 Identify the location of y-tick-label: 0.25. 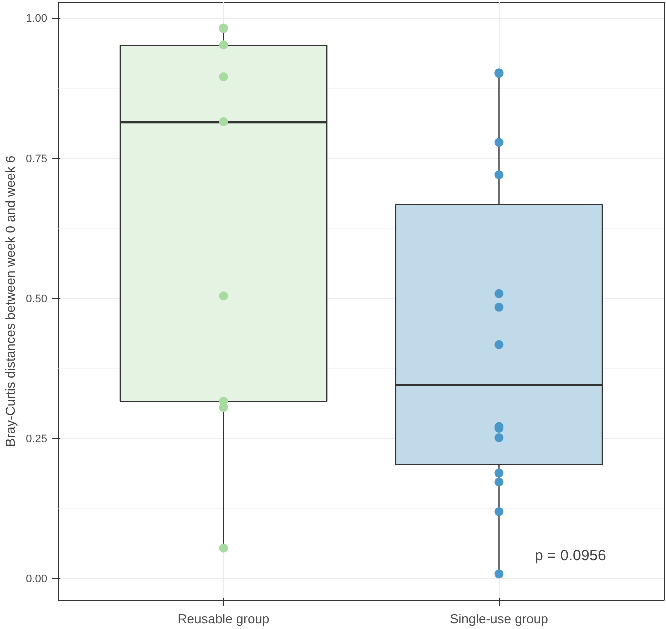
(37, 440).